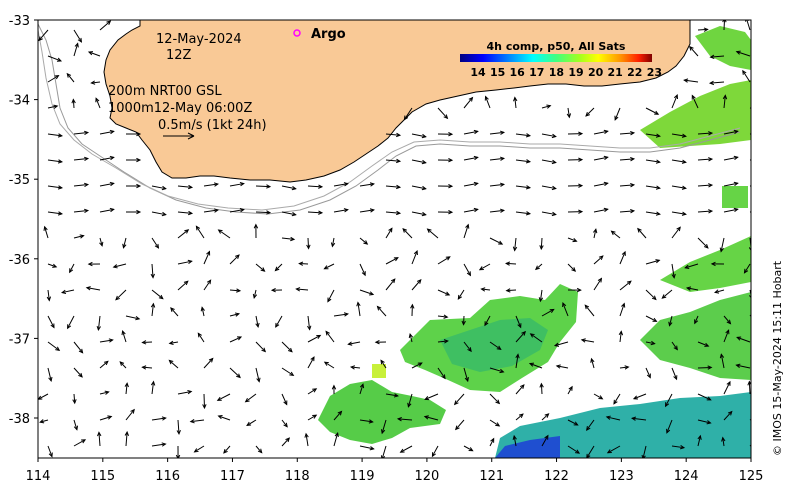 The width and height of the screenshot is (791, 492). What do you see at coordinates (232, 476) in the screenshot?
I see `lon-tick-label: 117` at bounding box center [232, 476].